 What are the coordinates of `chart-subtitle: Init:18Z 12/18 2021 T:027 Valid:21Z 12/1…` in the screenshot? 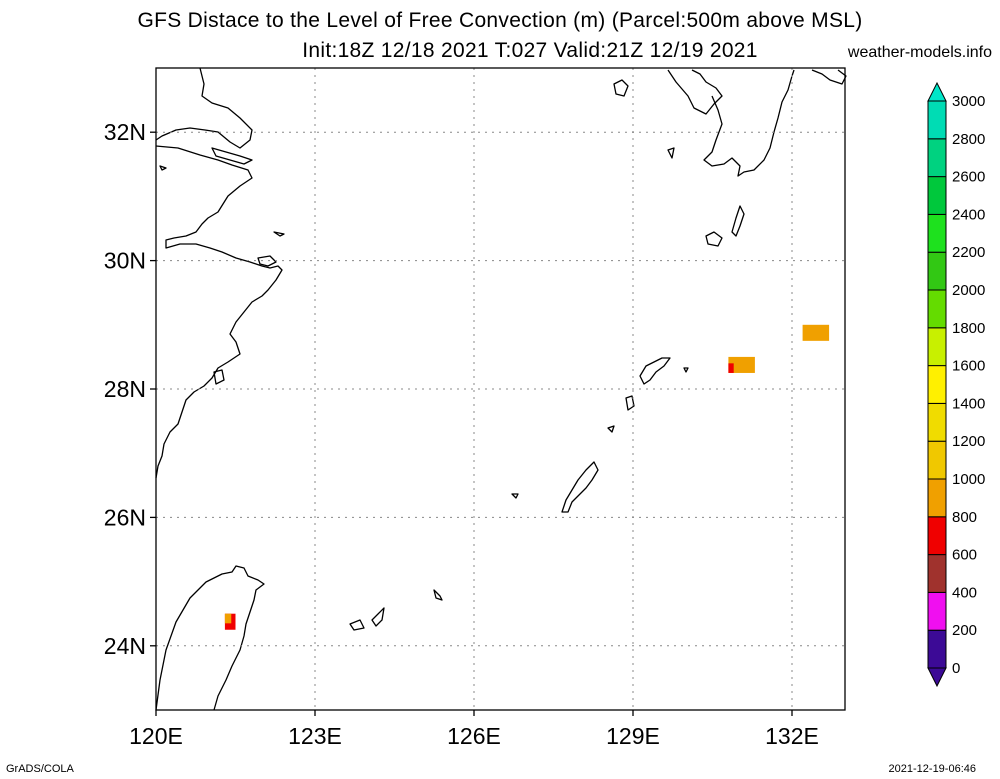 It's located at (530, 50).